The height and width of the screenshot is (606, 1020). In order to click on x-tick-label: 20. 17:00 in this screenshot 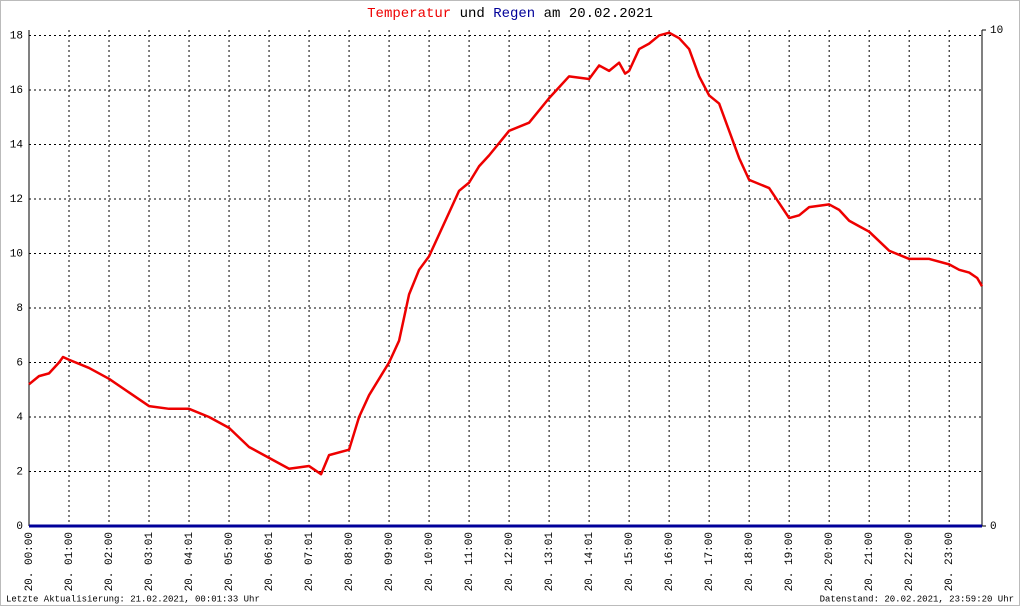, I will do `click(710, 561)`.